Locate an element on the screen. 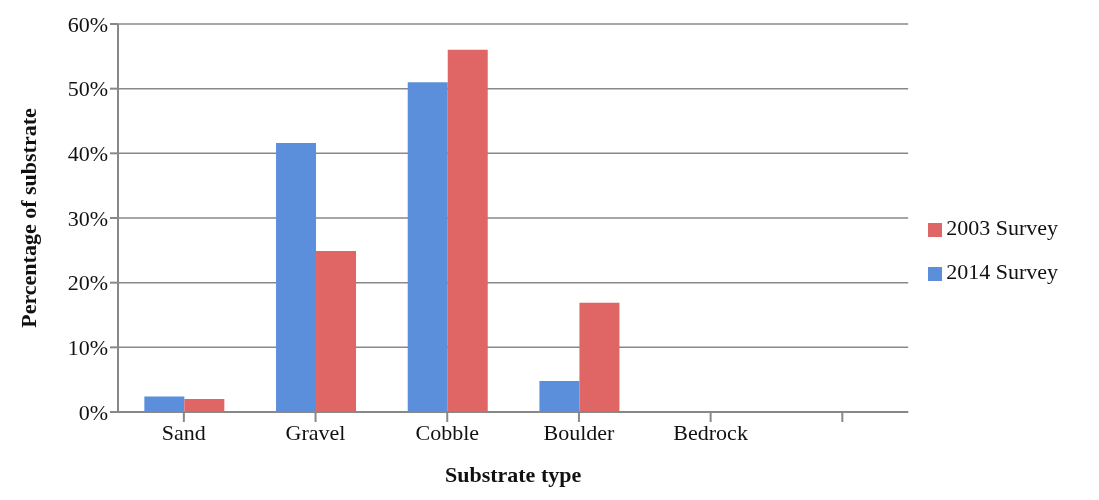  legend-label: 2014 Survey is located at coordinates (1002, 271).